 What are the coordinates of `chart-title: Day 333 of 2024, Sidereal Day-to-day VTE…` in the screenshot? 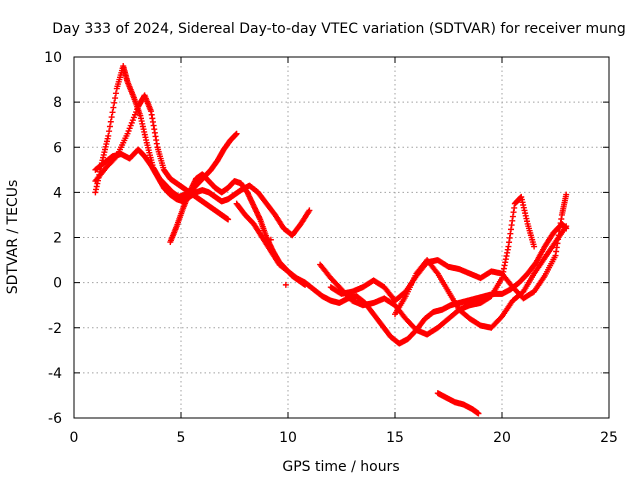 It's located at (339, 29).